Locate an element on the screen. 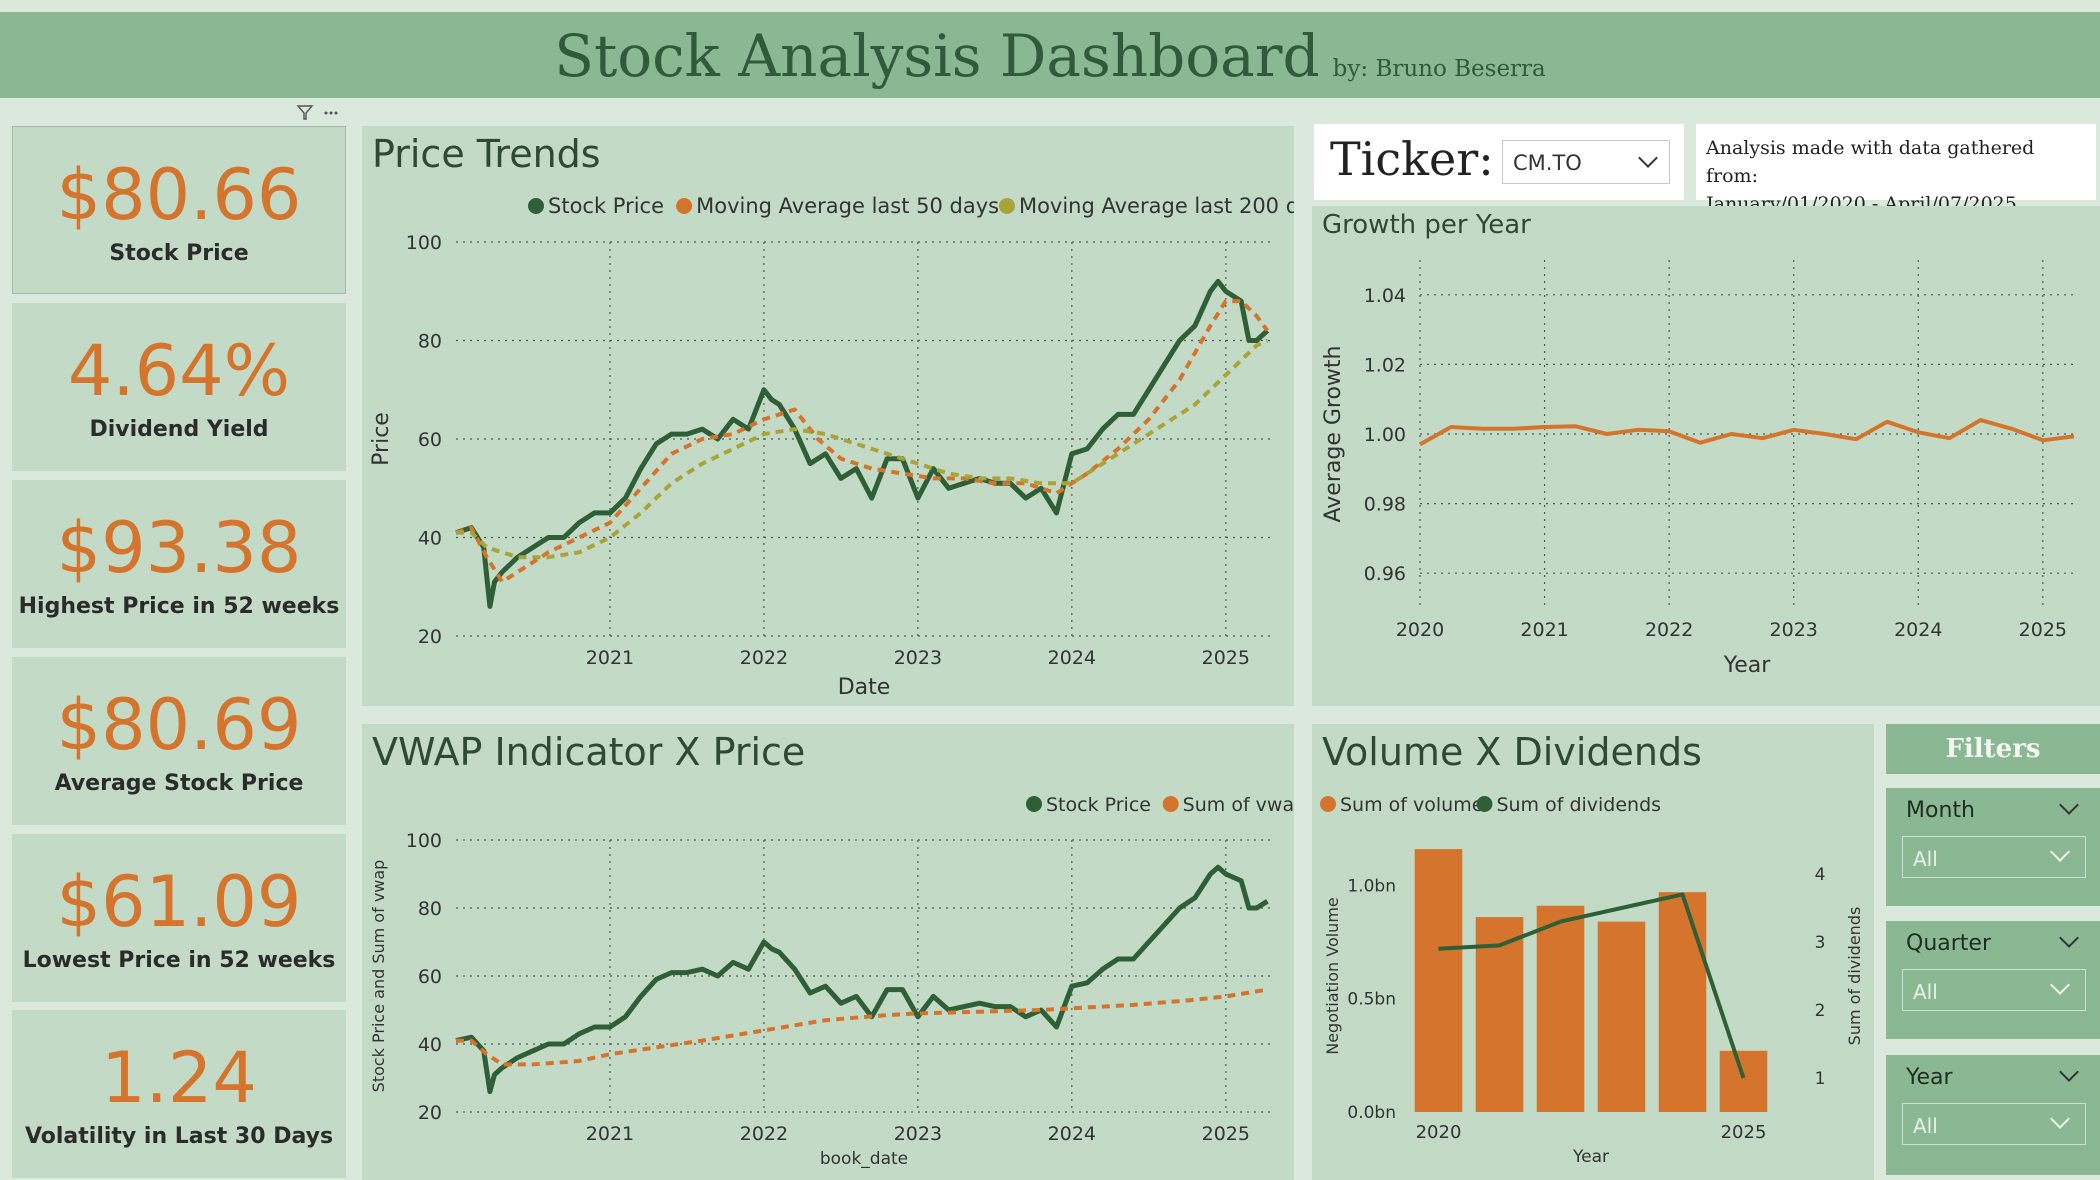 This screenshot has height=1180, width=2100. kpi-value: 1.24 is located at coordinates (179, 1078).